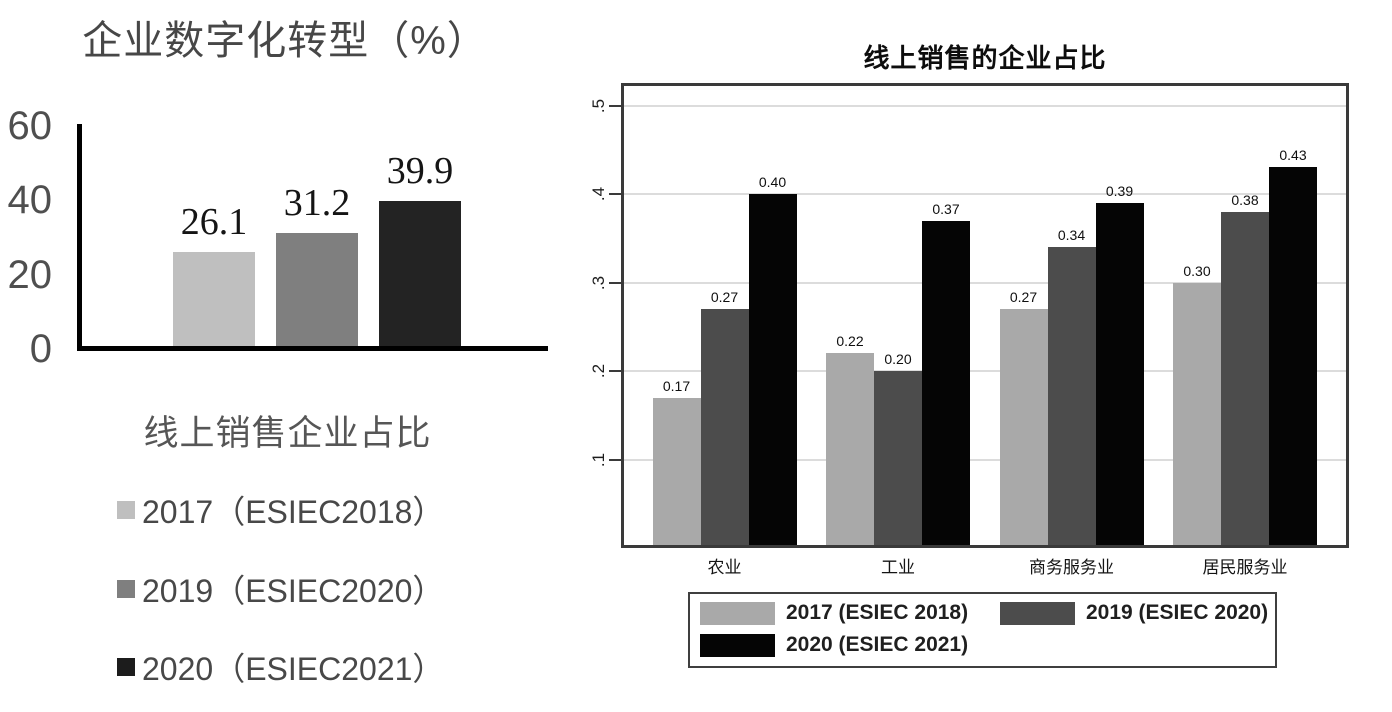 This screenshot has height=712, width=1392. Describe the element at coordinates (850, 341) in the screenshot. I see `bar-value-label: 0.22` at that location.